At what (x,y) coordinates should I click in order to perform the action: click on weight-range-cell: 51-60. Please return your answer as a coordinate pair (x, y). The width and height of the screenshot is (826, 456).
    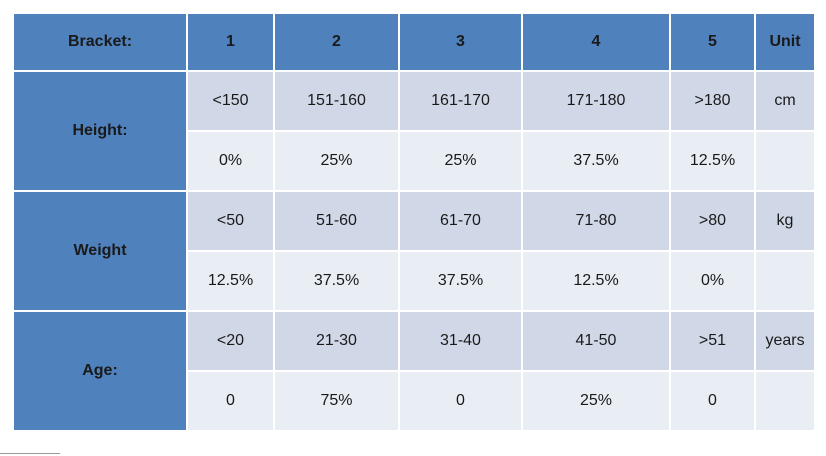
    Looking at the image, I should click on (336, 221).